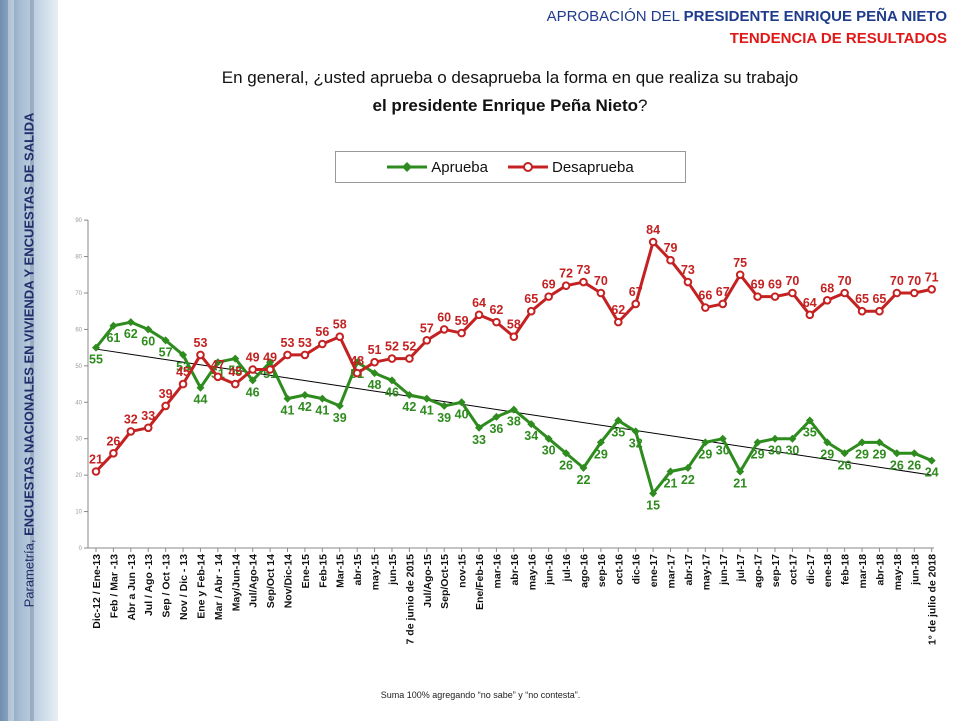  I want to click on data-label-aprueba: 39, so click(444, 418).